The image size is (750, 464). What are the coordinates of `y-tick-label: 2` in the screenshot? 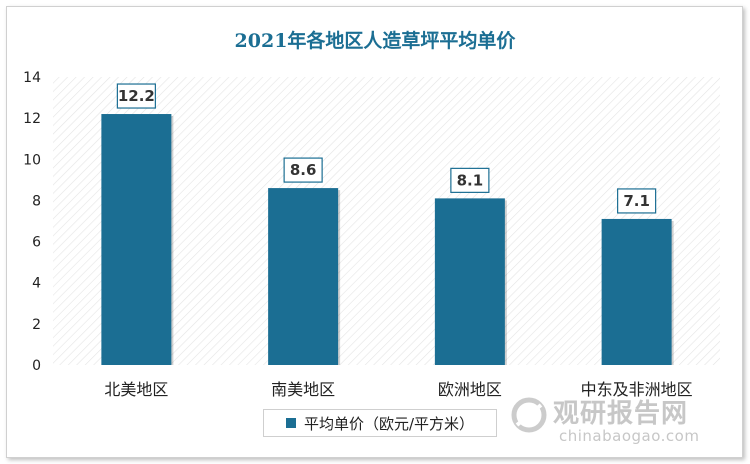 It's located at (36, 325).